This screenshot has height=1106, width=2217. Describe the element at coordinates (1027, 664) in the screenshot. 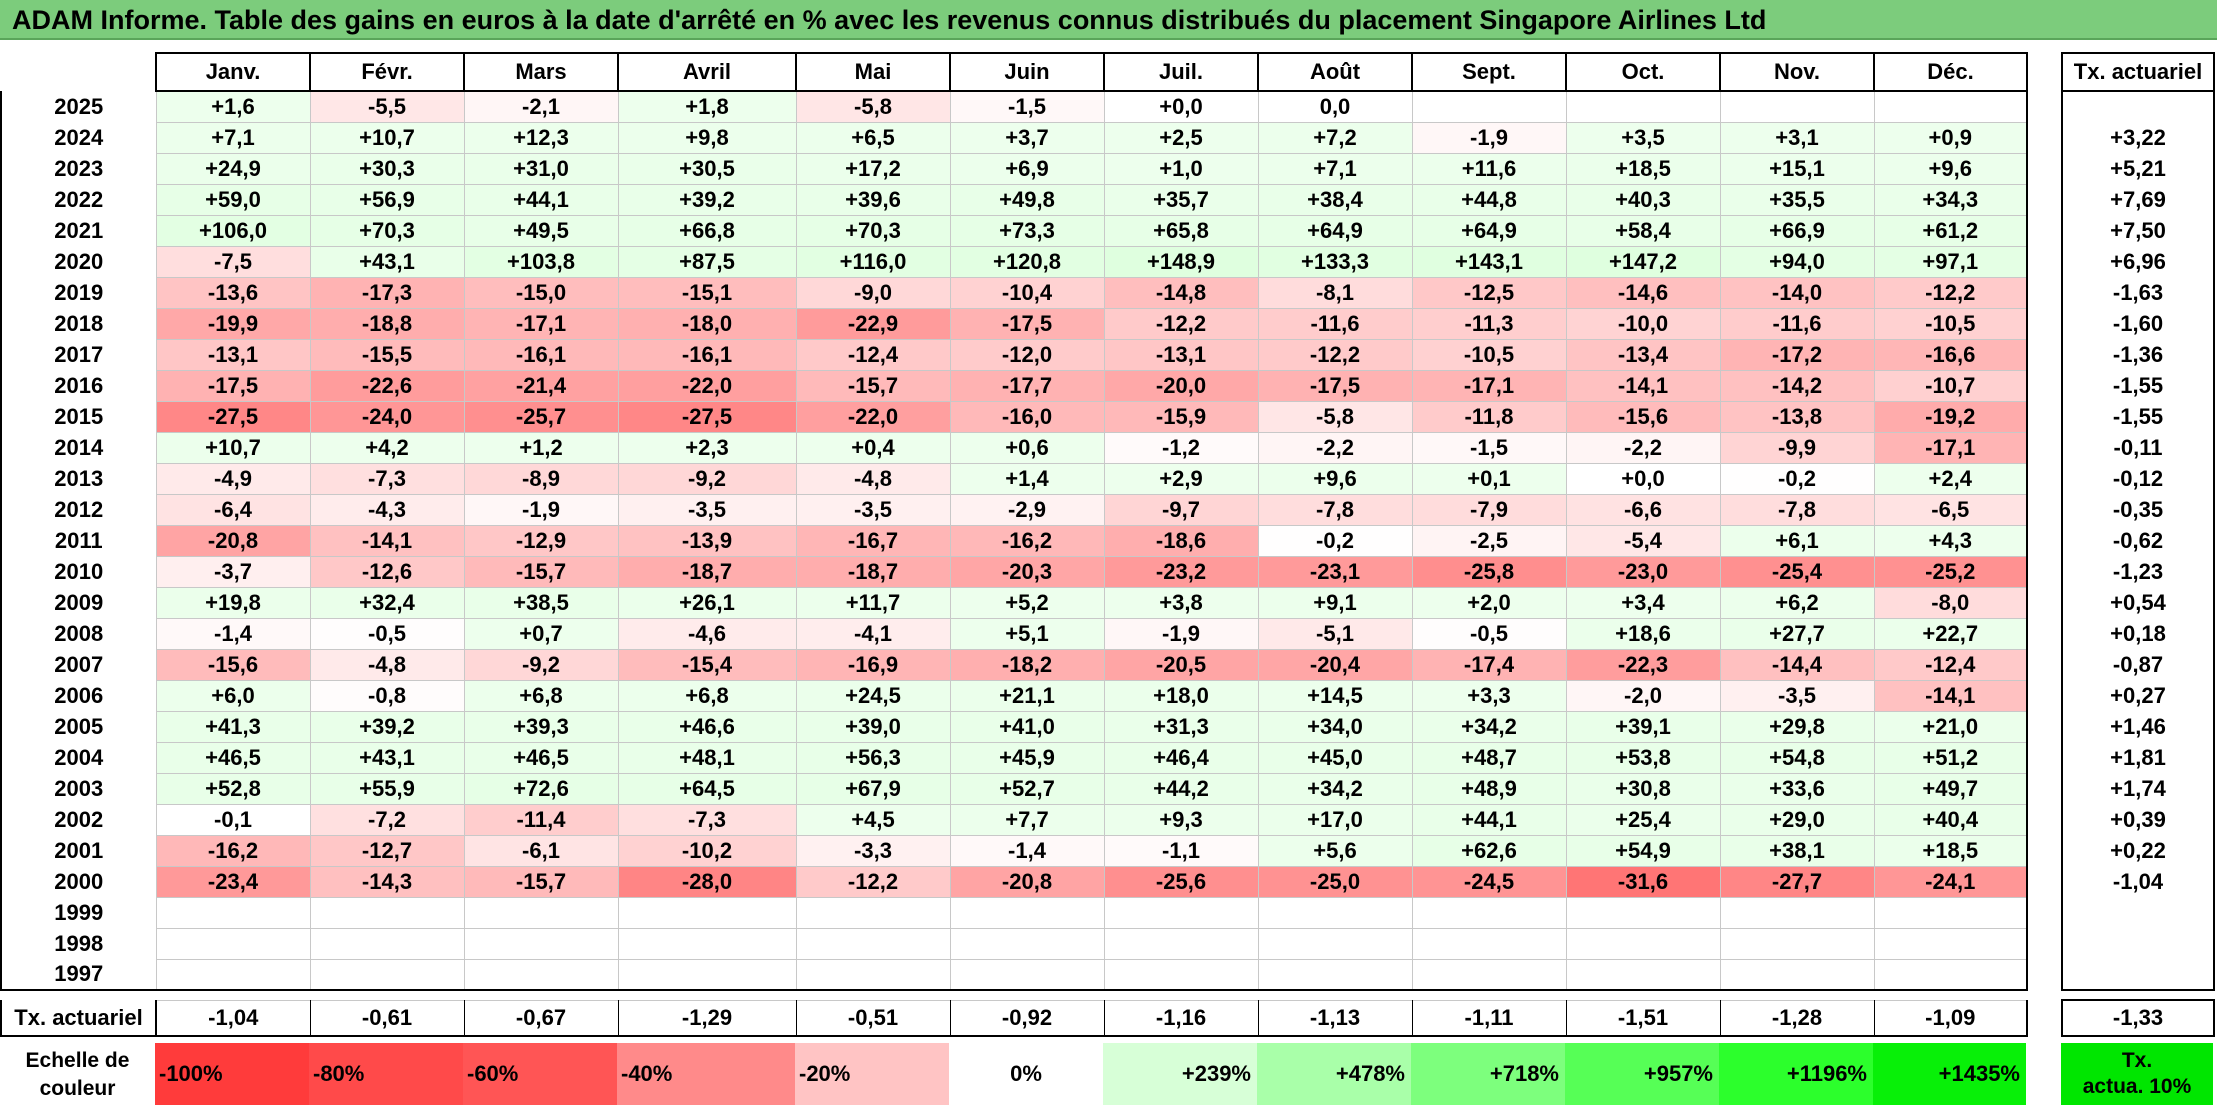

I see `gain-cell: -18,2` at that location.